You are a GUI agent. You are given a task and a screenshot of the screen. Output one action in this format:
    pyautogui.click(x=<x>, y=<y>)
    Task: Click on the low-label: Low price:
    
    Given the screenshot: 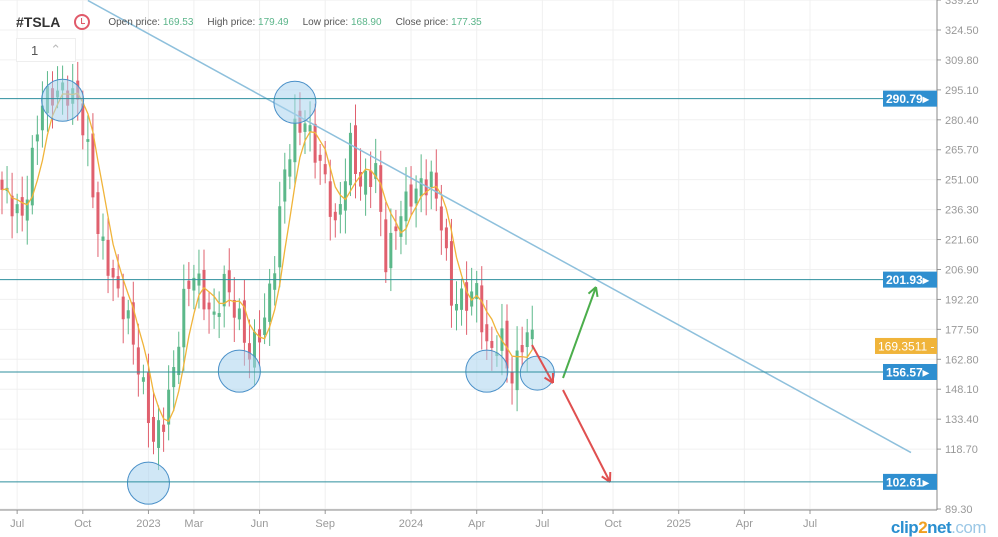 What is the action you would take?
    pyautogui.click(x=325, y=22)
    